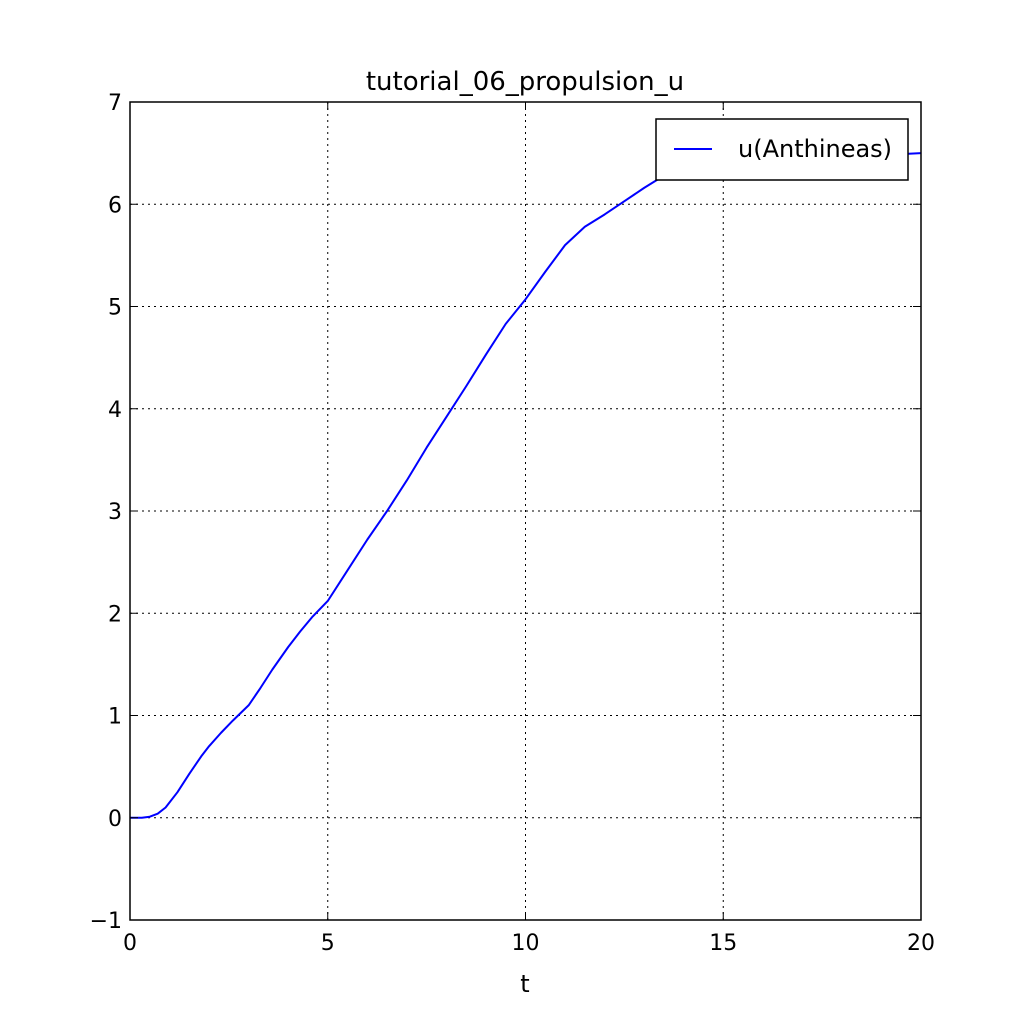 Image resolution: width=1024 pixels, height=1024 pixels. What do you see at coordinates (106, 921) in the screenshot?
I see `y-tick-label: −1` at bounding box center [106, 921].